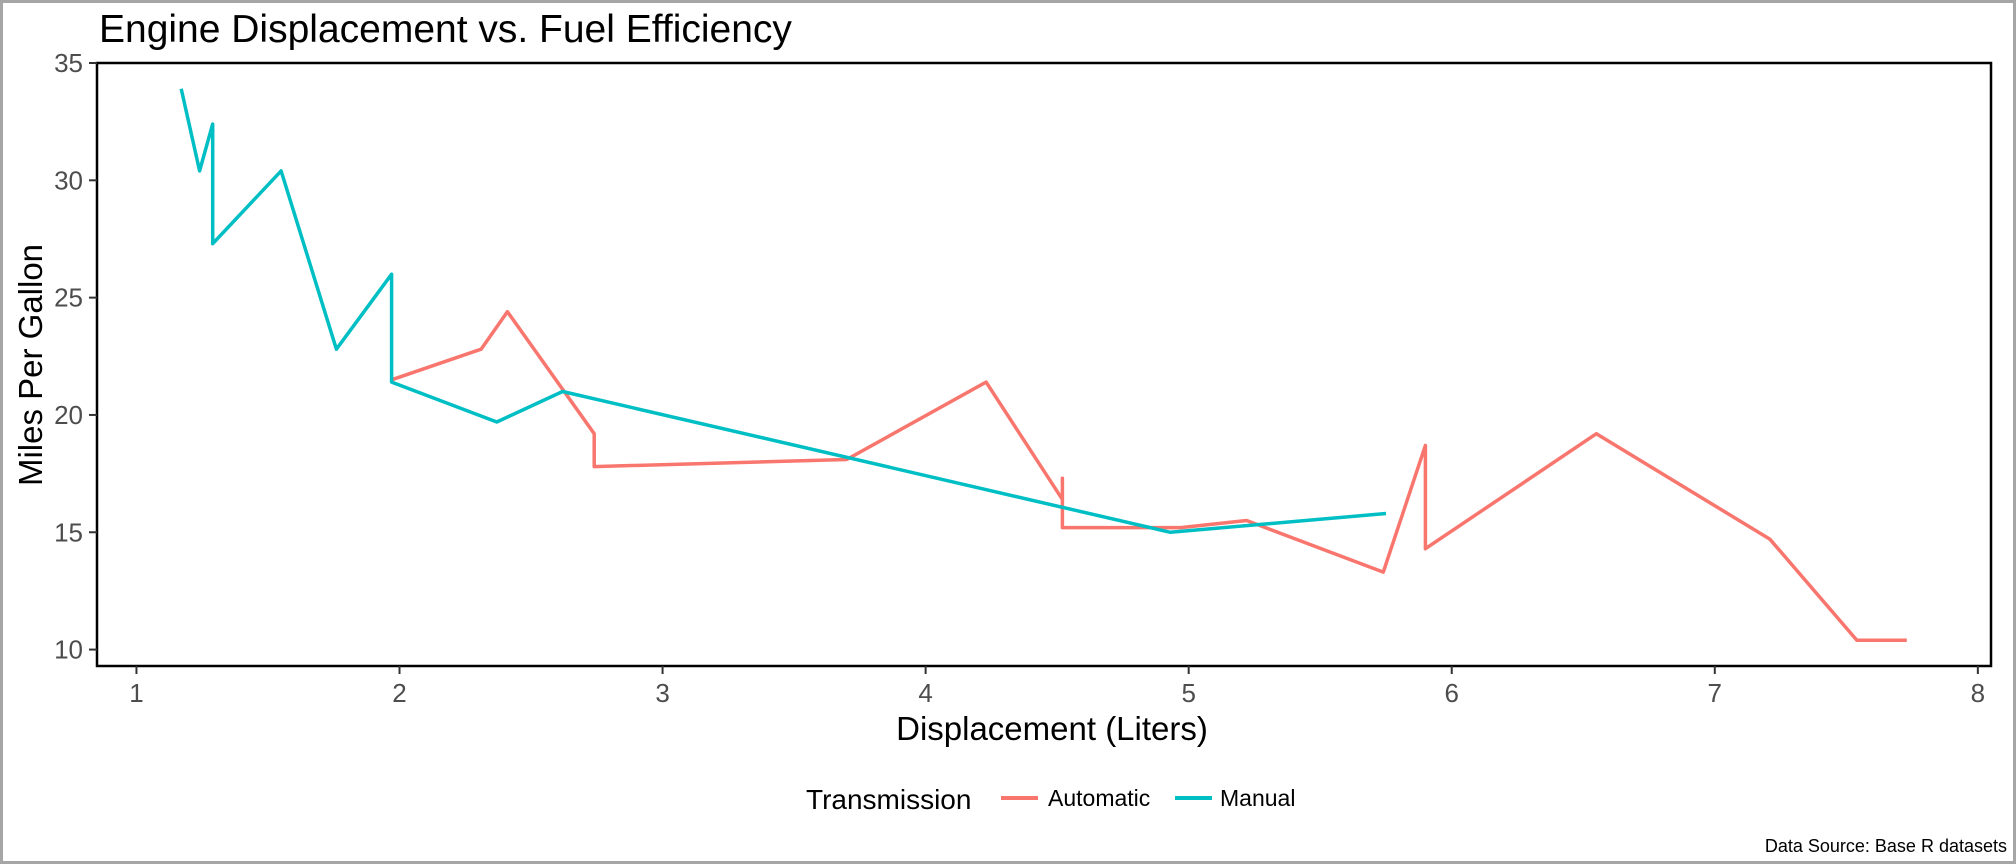 The height and width of the screenshot is (867, 2016). Describe the element at coordinates (1452, 693) in the screenshot. I see `x-tick-label: 6` at that location.